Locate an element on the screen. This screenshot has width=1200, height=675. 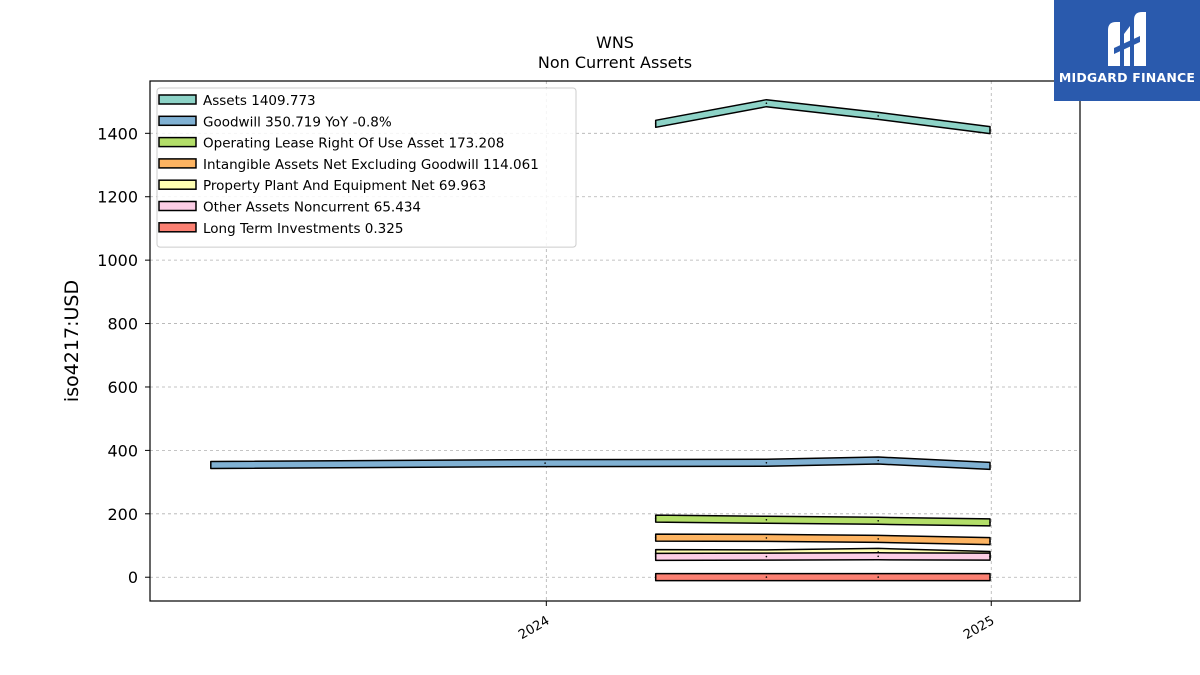
y-axis-label: iso4217:USD is located at coordinates (72, 341).